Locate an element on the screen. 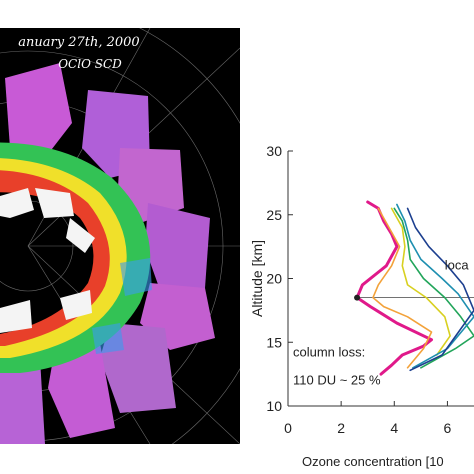 The width and height of the screenshot is (474, 474). y-tick-label: 20 is located at coordinates (274, 279).